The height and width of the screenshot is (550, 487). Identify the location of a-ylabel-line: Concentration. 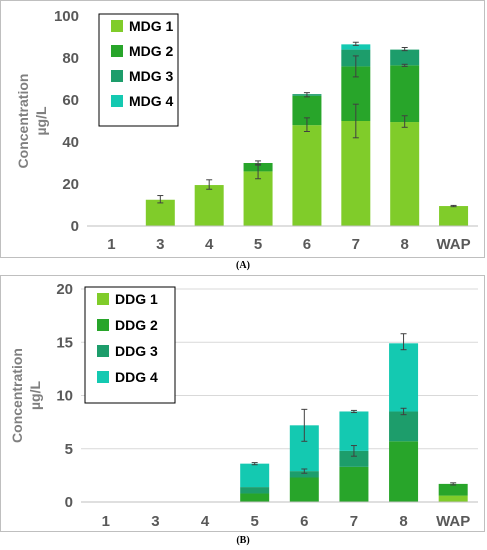
(23, 121).